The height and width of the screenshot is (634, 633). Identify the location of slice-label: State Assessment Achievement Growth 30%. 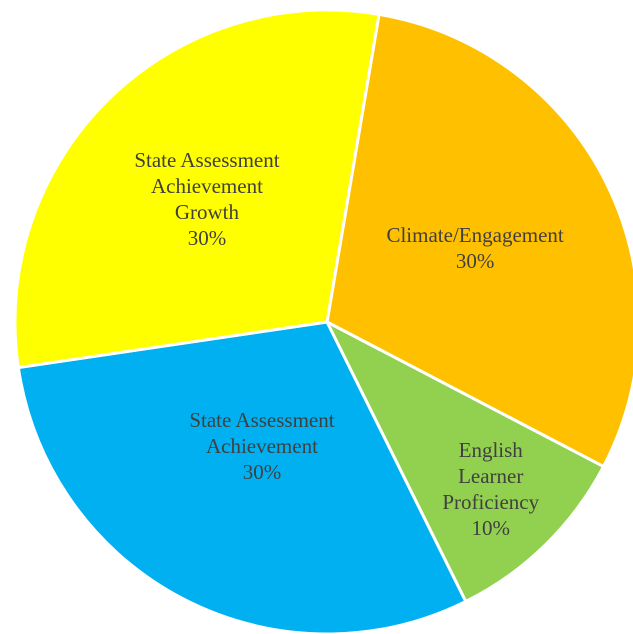
(207, 199).